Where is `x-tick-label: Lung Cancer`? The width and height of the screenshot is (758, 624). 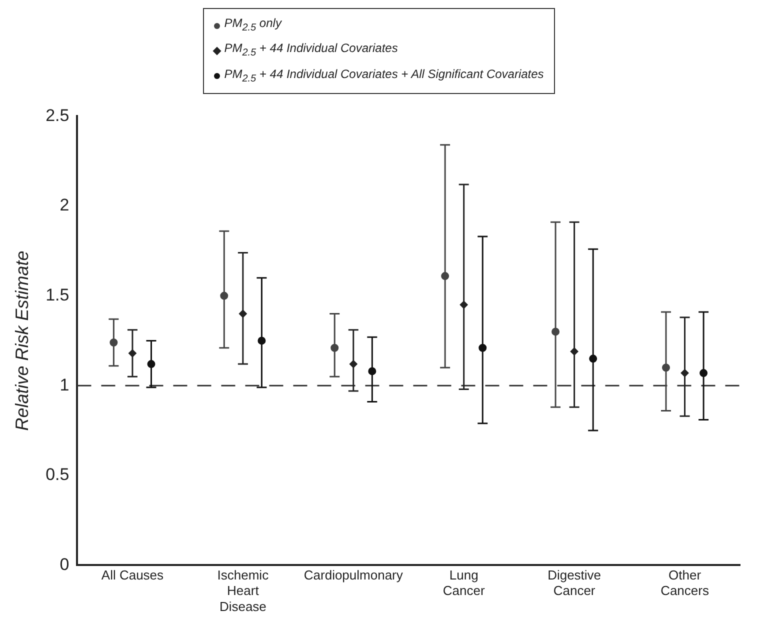 x-tick-label: Lung Cancer is located at coordinates (464, 583).